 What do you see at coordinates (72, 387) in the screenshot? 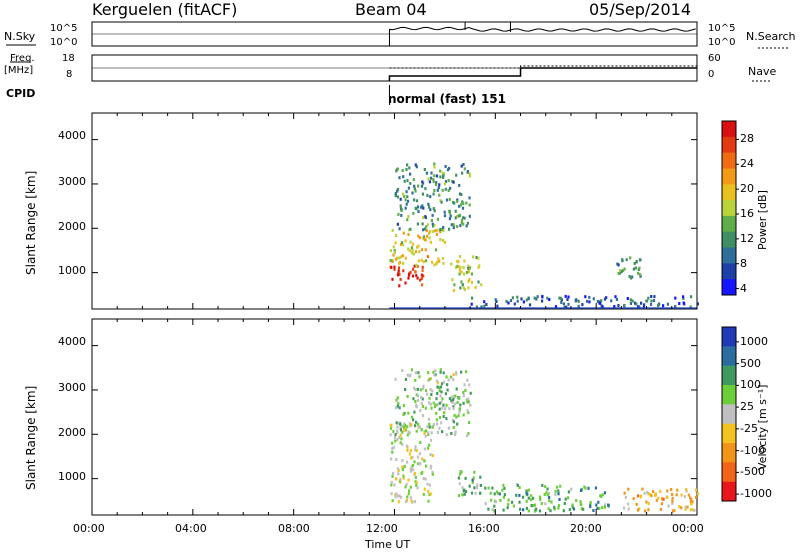
I see `velocity-ytick: 3000` at bounding box center [72, 387].